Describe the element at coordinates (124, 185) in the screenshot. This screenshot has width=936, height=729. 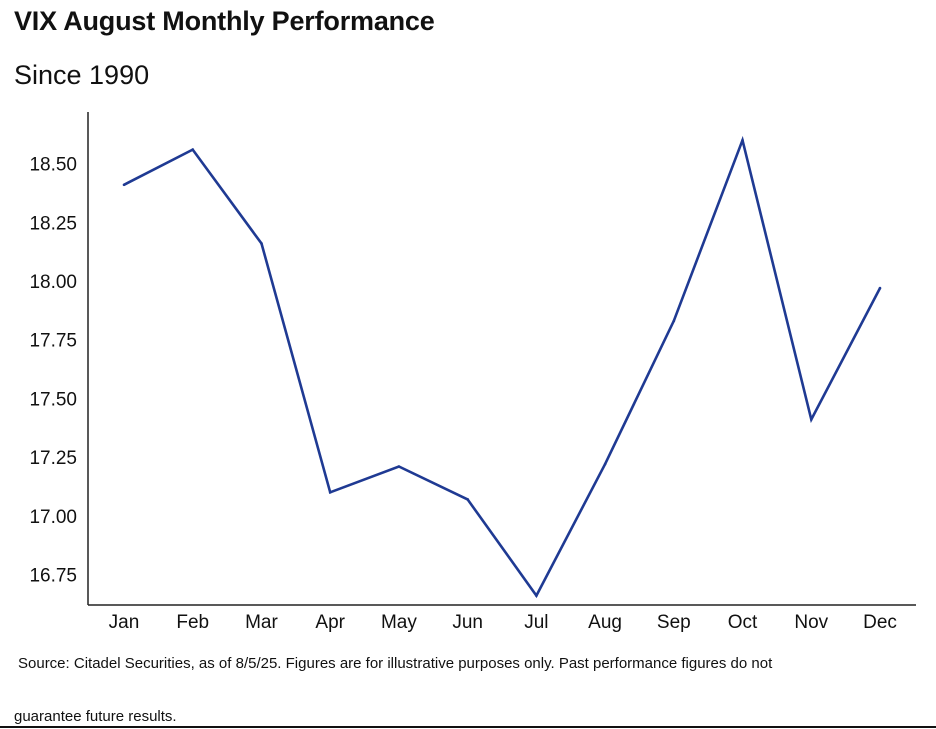
I see `data-point-jan` at that location.